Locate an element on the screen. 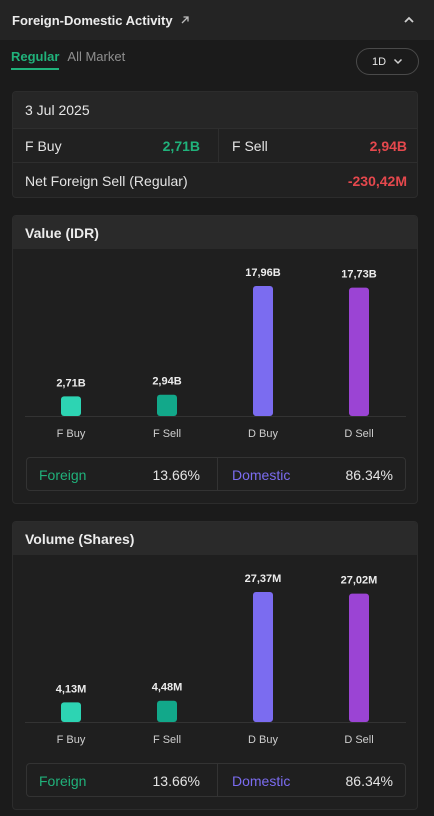 This screenshot has height=816, width=434. volume-split-summary: Foreign 13.66% Domestic 86.34% is located at coordinates (216, 780).